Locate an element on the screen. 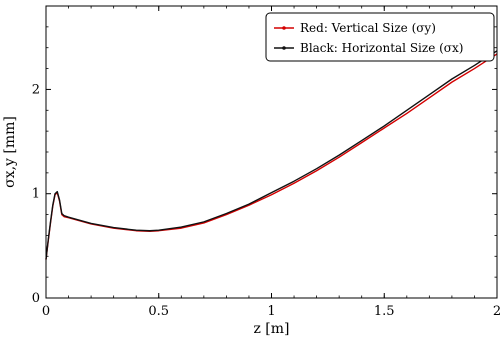 The image size is (501, 344). y-tick-label: 2 is located at coordinates (36, 89).